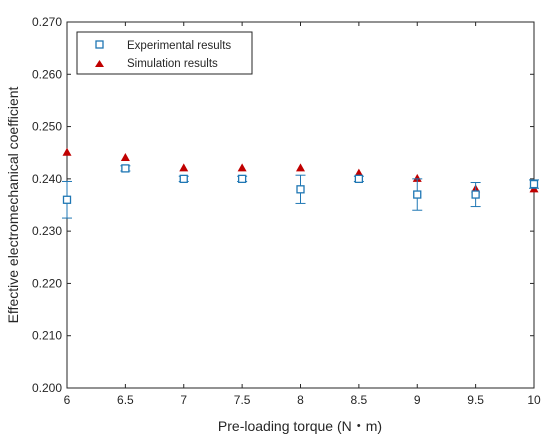 The width and height of the screenshot is (550, 443). Describe the element at coordinates (47, 74) in the screenshot. I see `y-tick-label: 0.260` at that location.